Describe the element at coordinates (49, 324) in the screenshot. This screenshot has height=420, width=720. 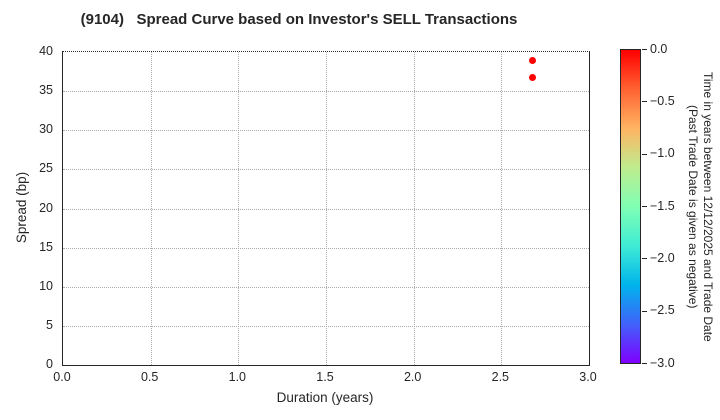
I see `y-tick-label: 5` at that location.